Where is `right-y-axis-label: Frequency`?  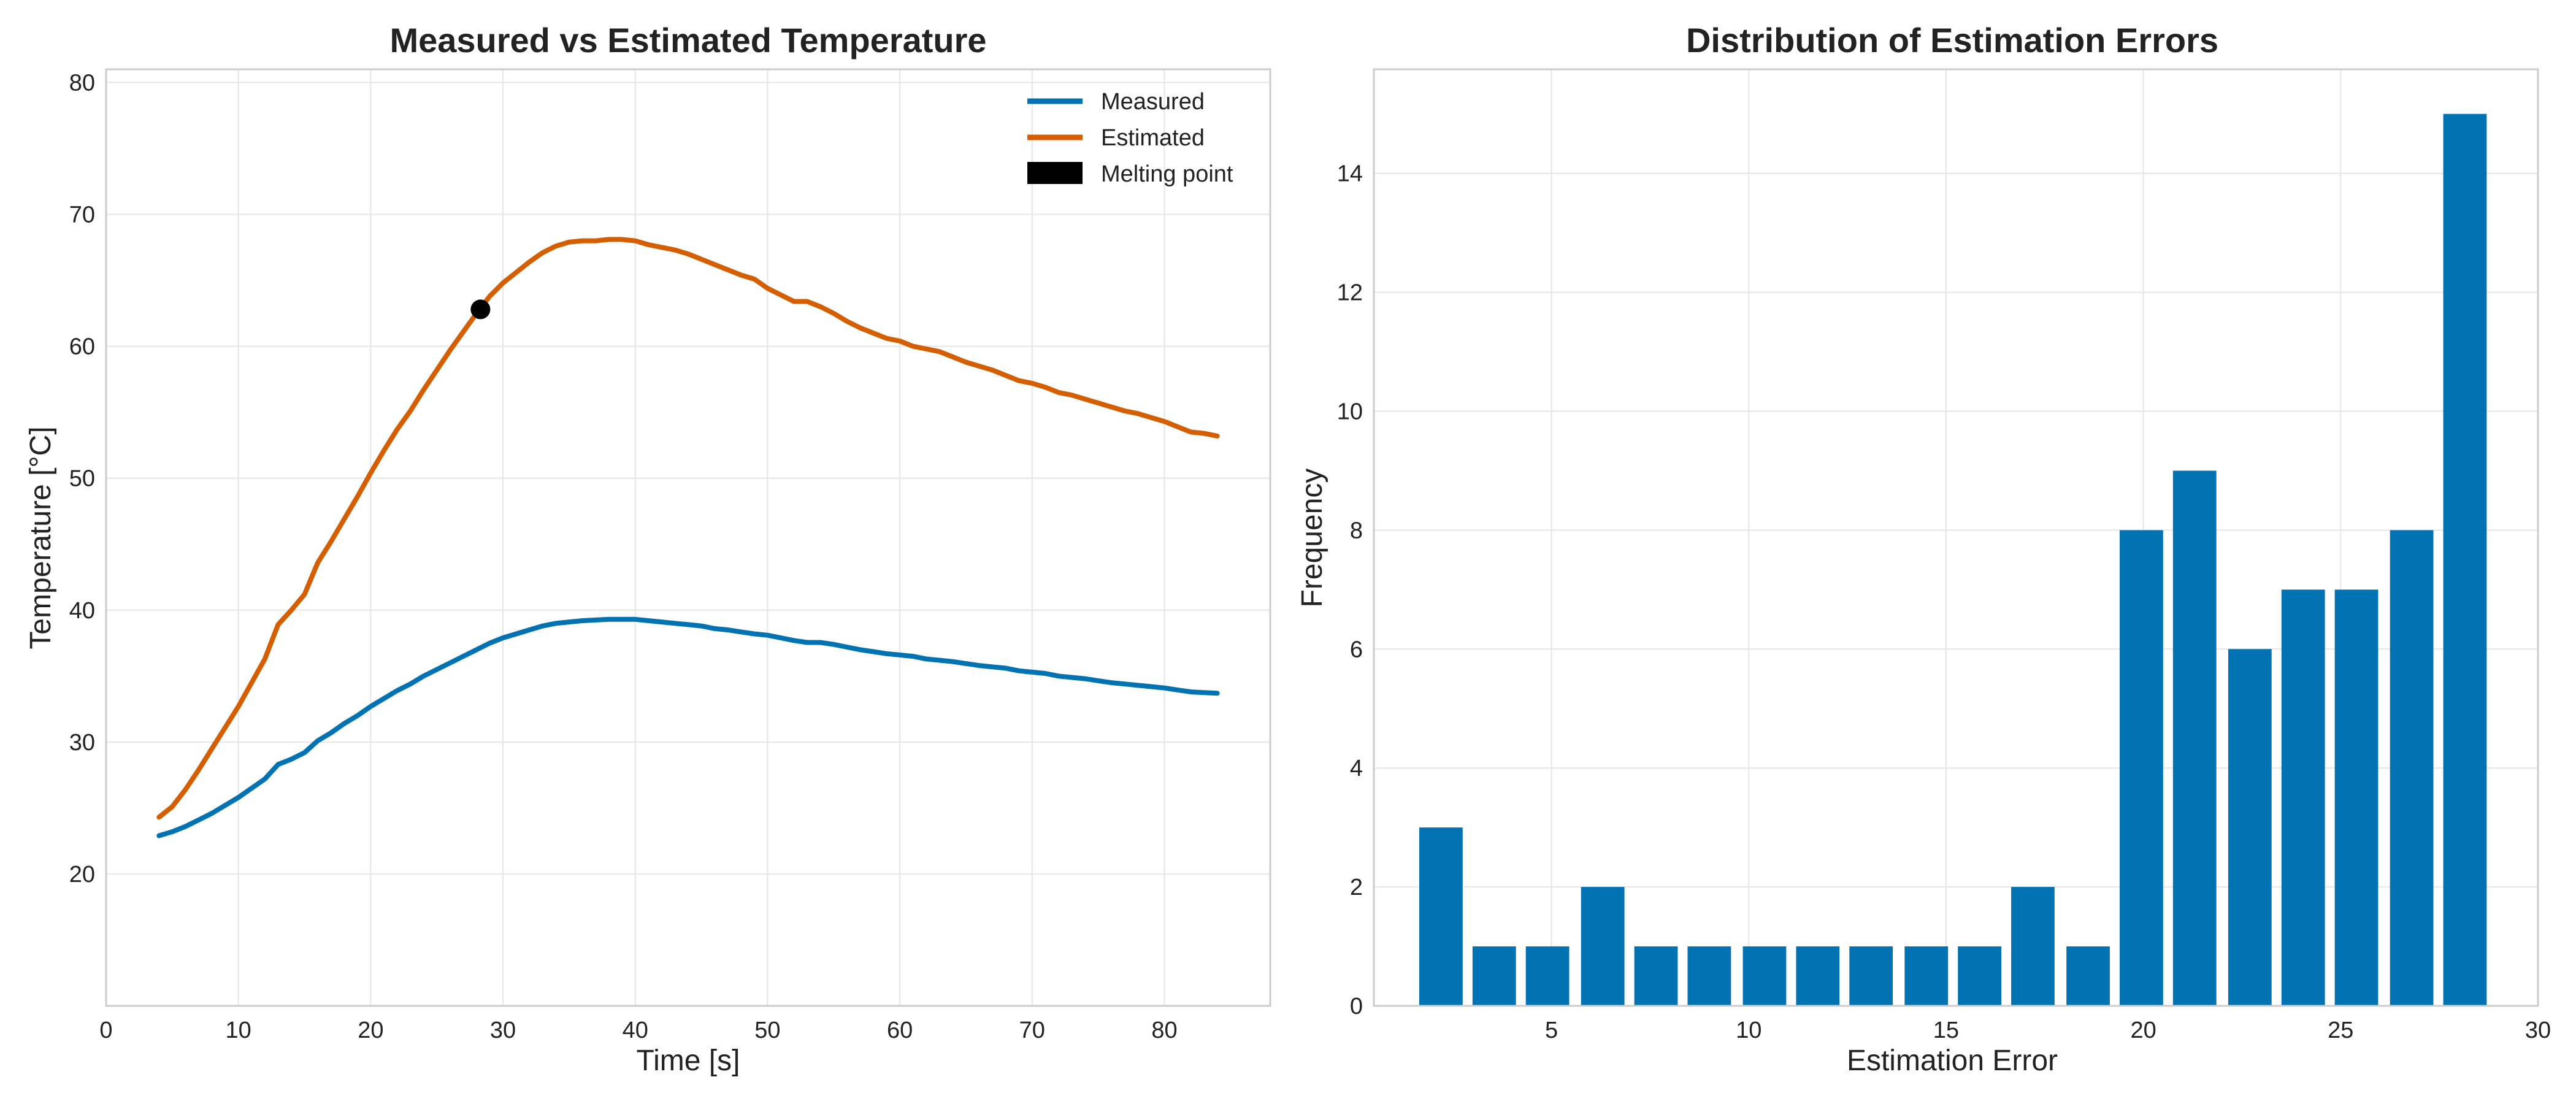 right-y-axis-label: Frequency is located at coordinates (1312, 538).